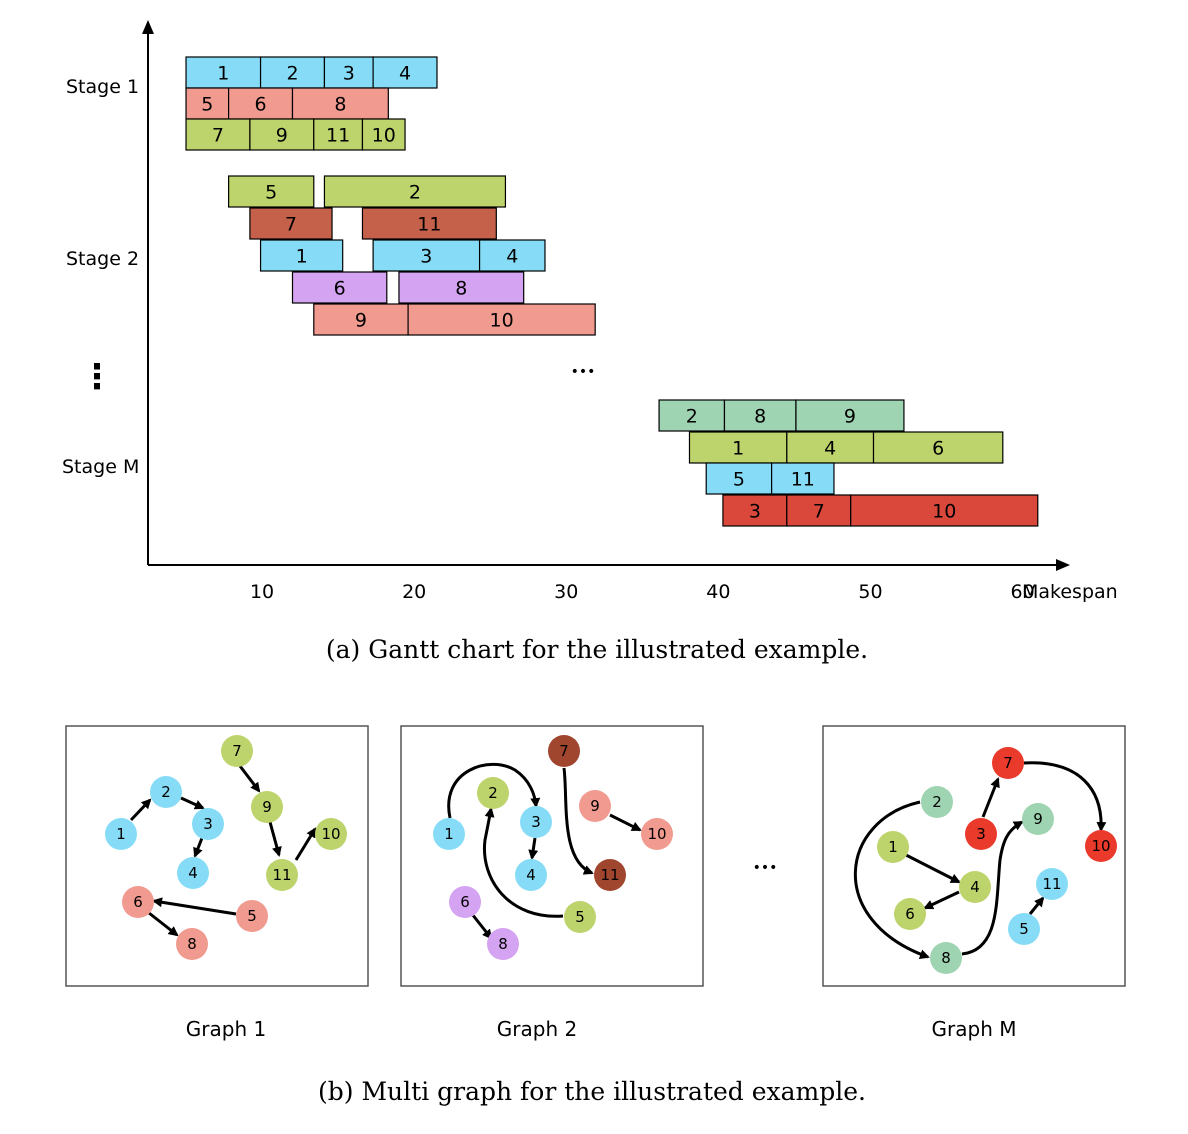 The height and width of the screenshot is (1134, 1188). I want to click on node-label: 9, so click(595, 806).